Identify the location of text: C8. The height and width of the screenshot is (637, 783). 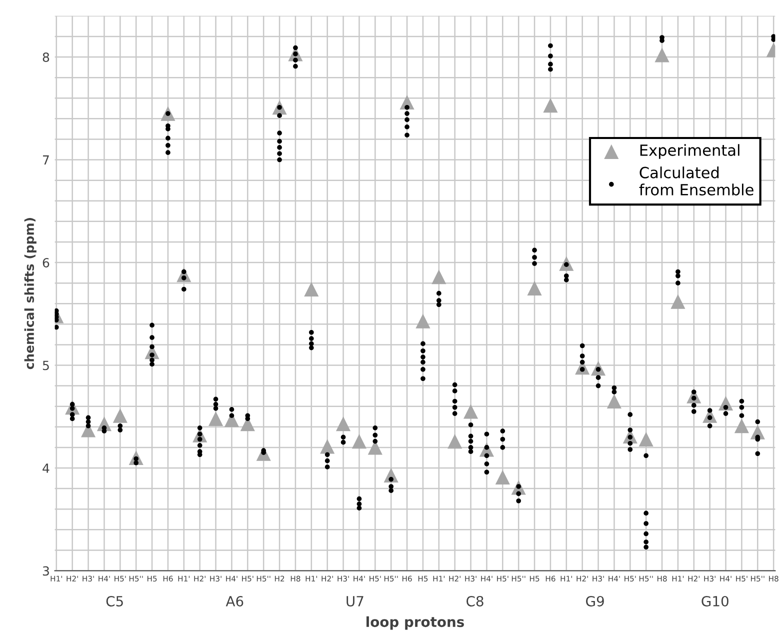
(475, 601).